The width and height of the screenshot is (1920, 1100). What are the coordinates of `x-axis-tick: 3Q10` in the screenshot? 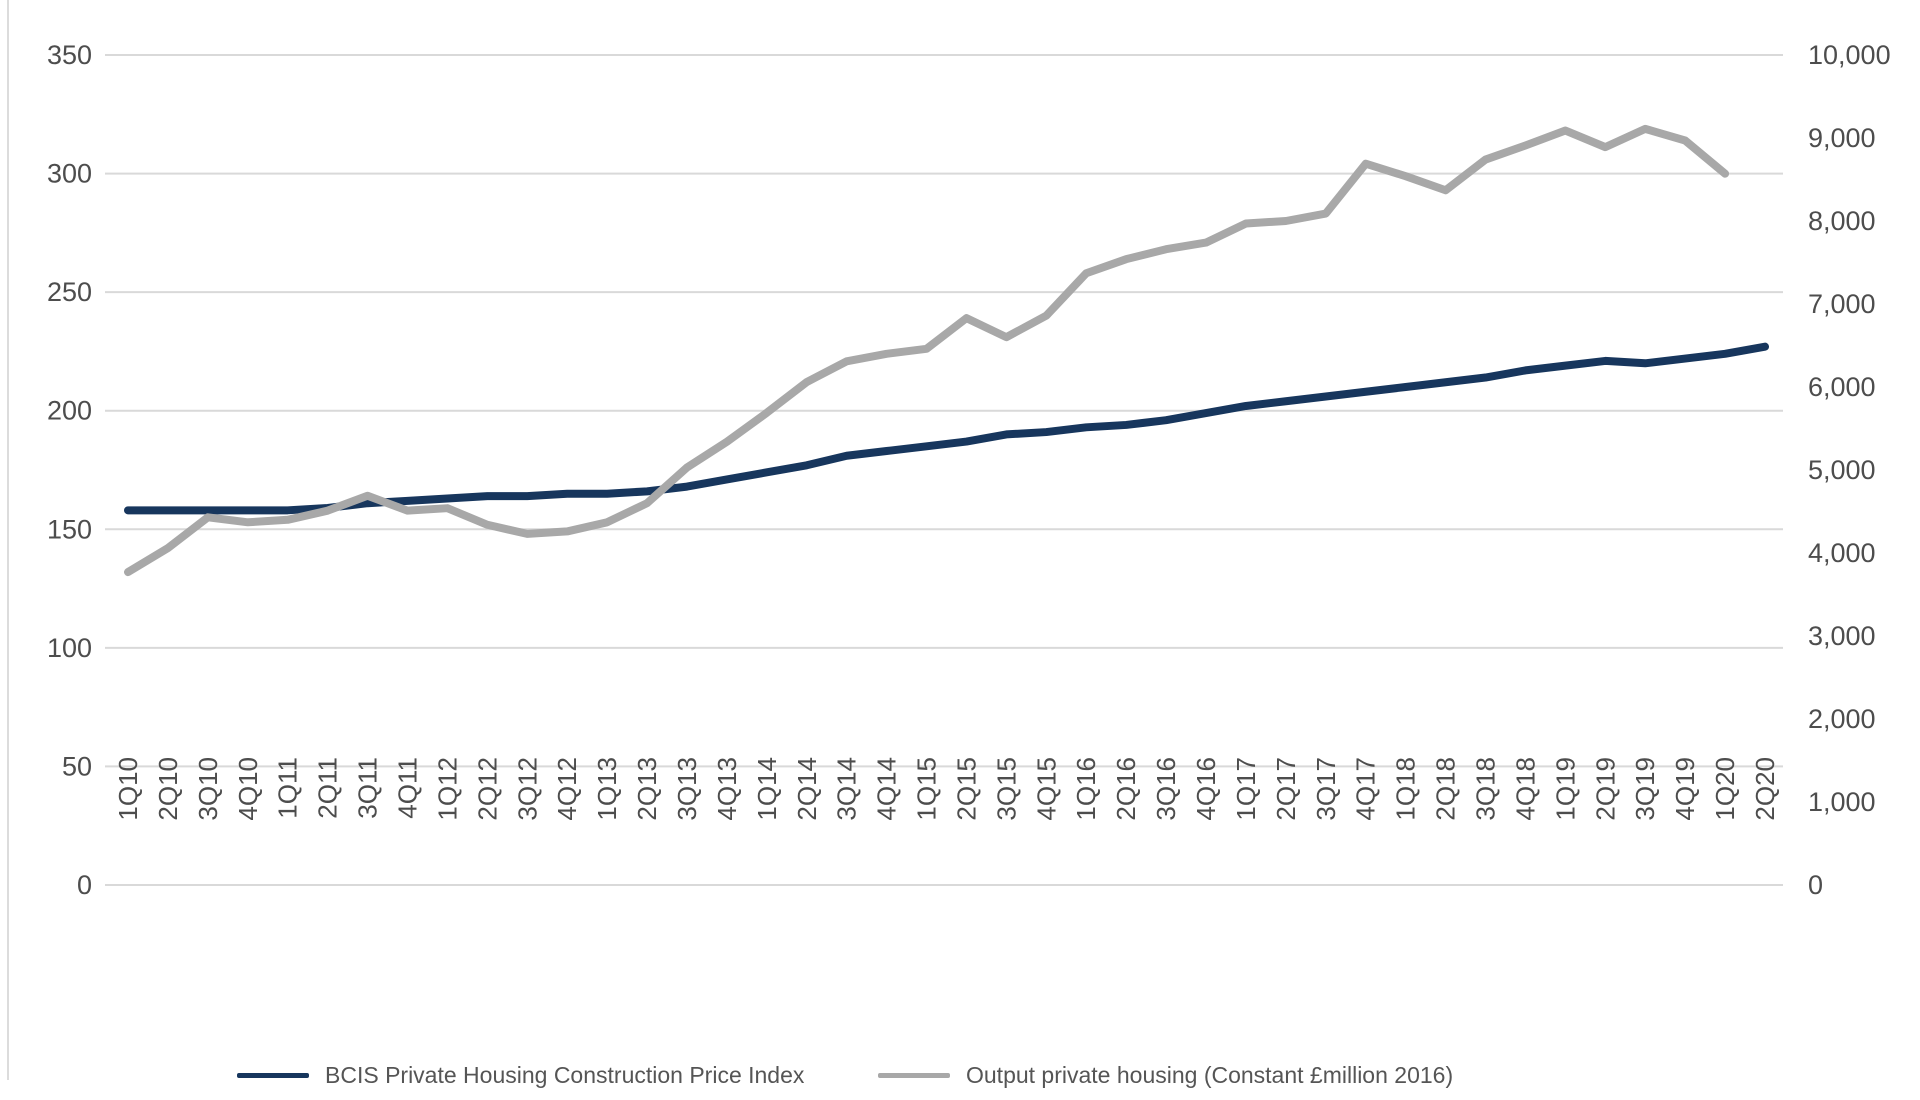 It's located at (208, 789).